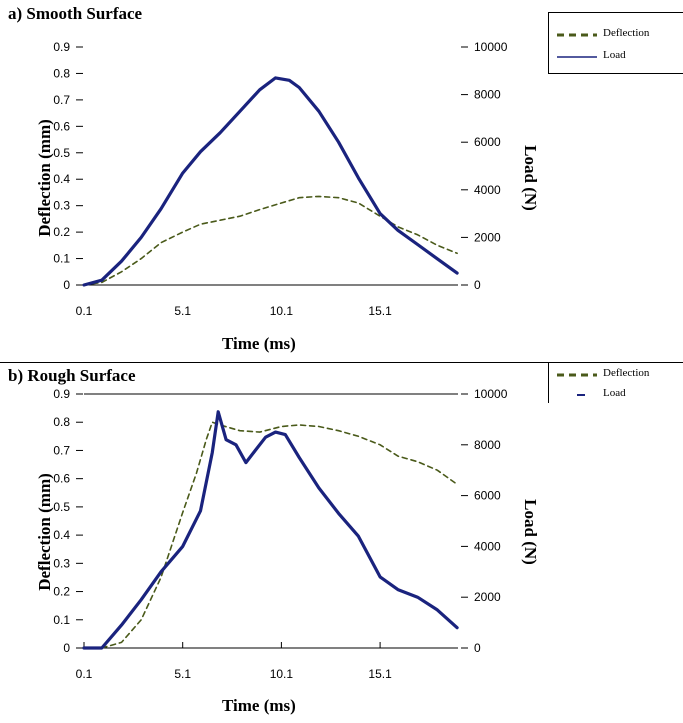 This screenshot has height=723, width=683. What do you see at coordinates (341, 362) in the screenshot?
I see `panel-divider` at bounding box center [341, 362].